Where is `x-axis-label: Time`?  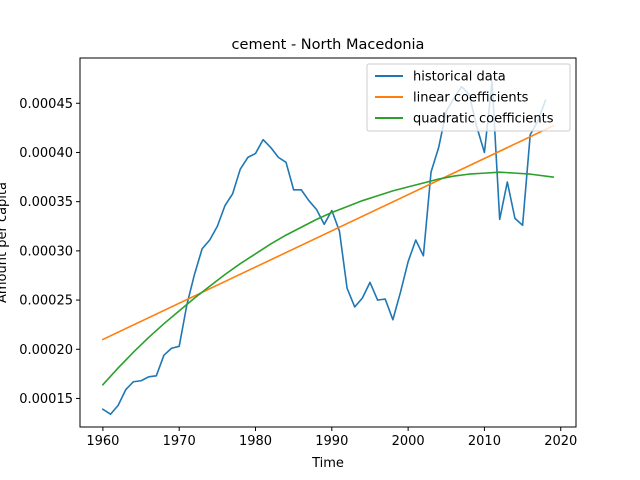
x-axis-label: Time is located at coordinates (327, 463).